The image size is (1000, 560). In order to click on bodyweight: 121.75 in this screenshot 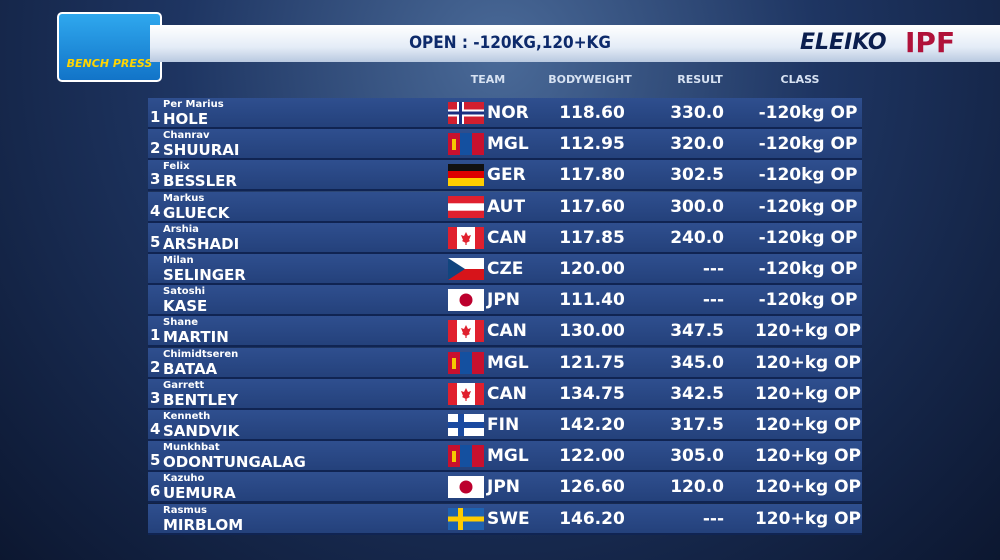, I will do `click(592, 362)`.